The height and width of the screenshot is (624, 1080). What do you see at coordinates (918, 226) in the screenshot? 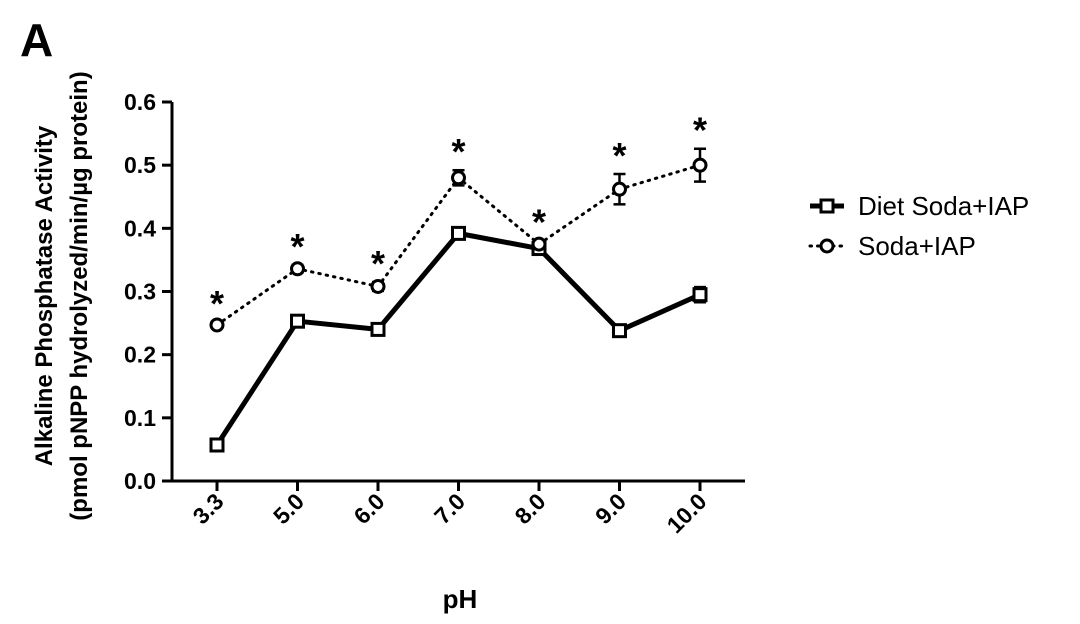
I see `legend: Diet Soda+IAP Soda+IAP` at bounding box center [918, 226].